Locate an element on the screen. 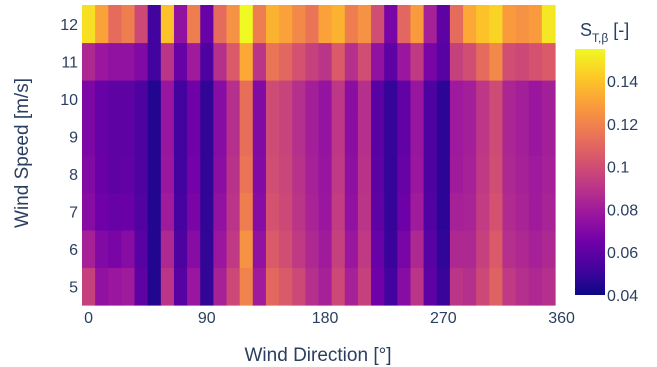 Image resolution: width=657 pixels, height=367 pixels. x-tick-label: 270 is located at coordinates (443, 318).